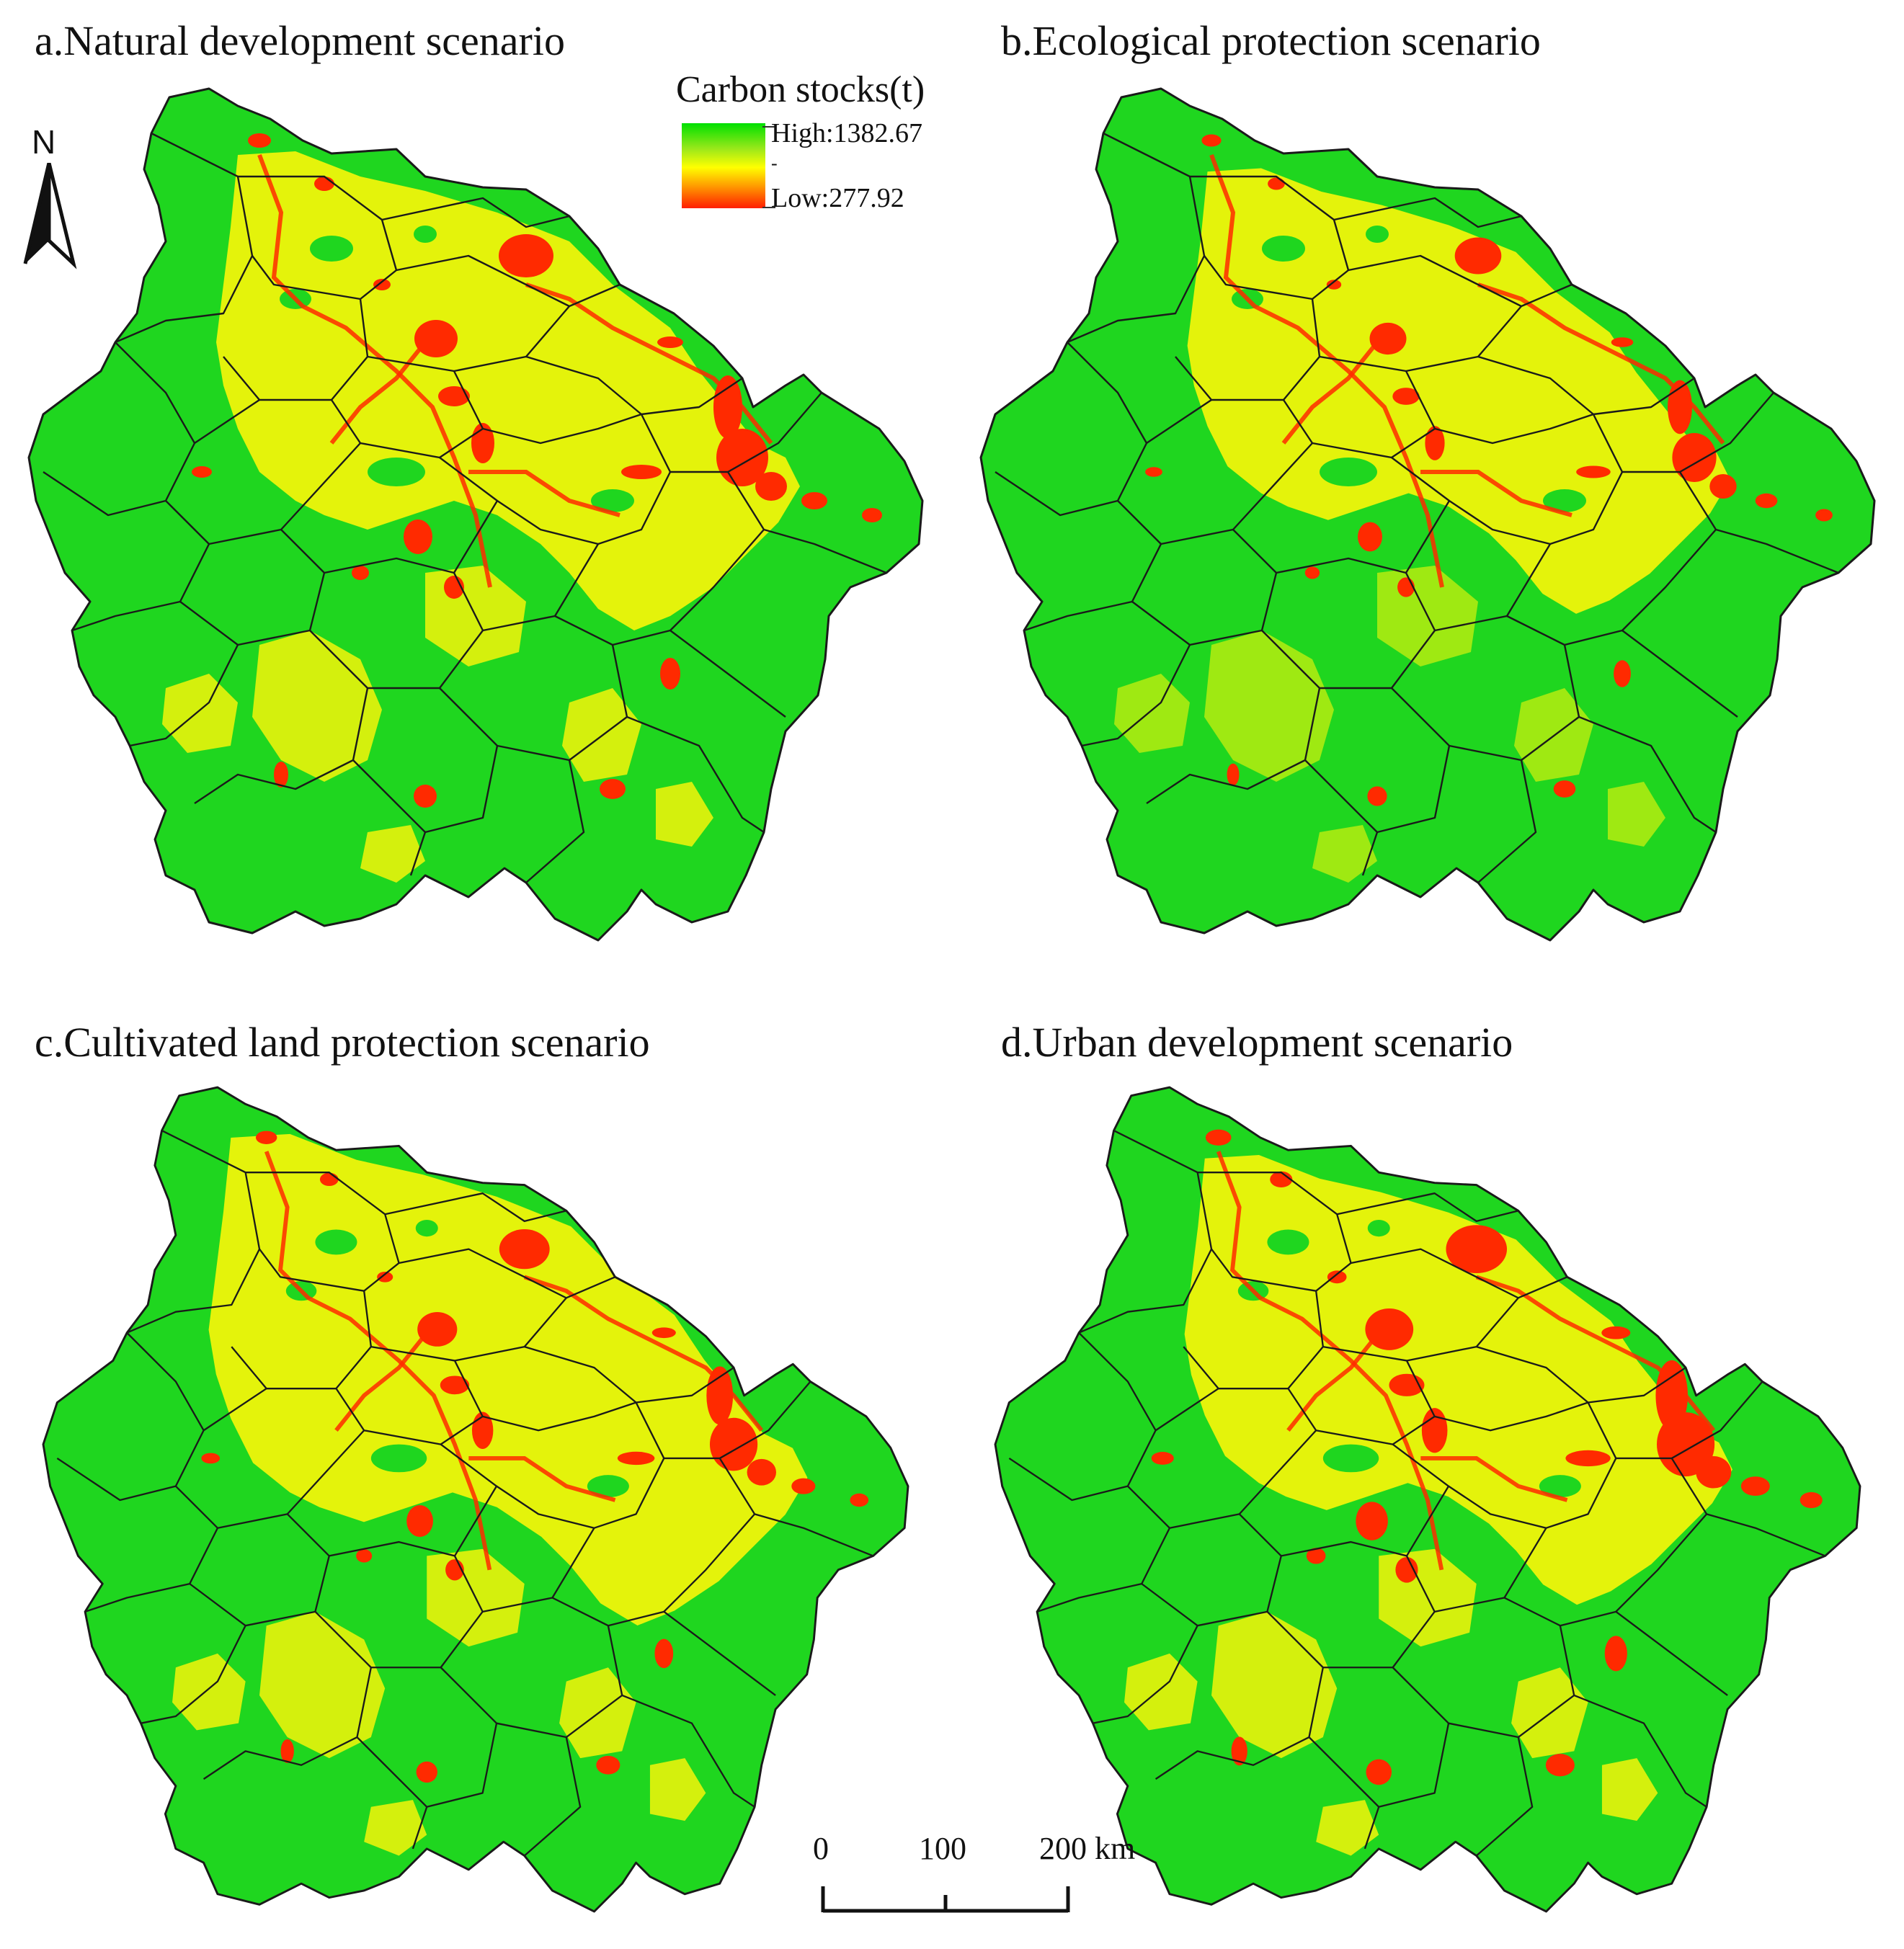  I want to click on legend-mid-mark: -, so click(774, 163).